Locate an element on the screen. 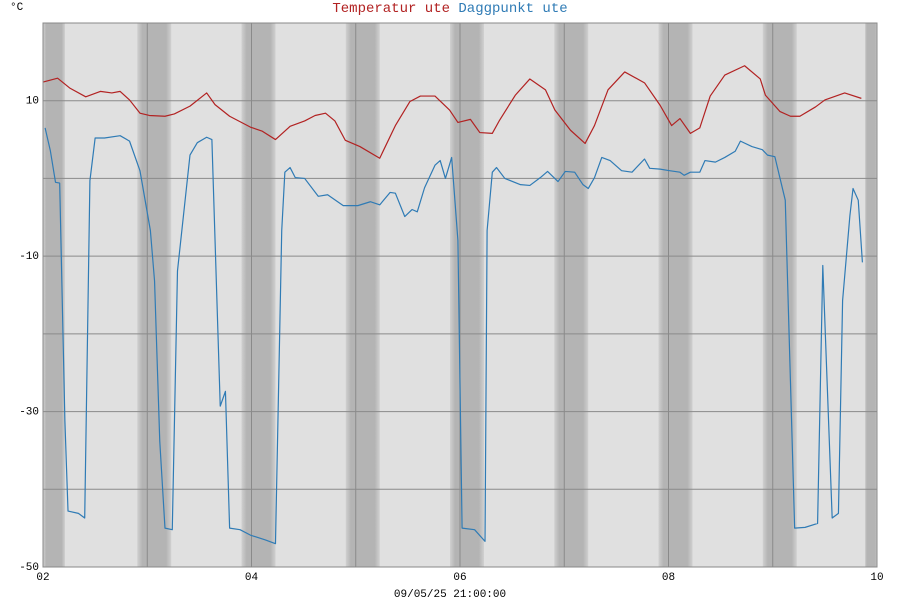 This screenshot has width=900, height=600. y-tick-label: -30 is located at coordinates (29, 412).